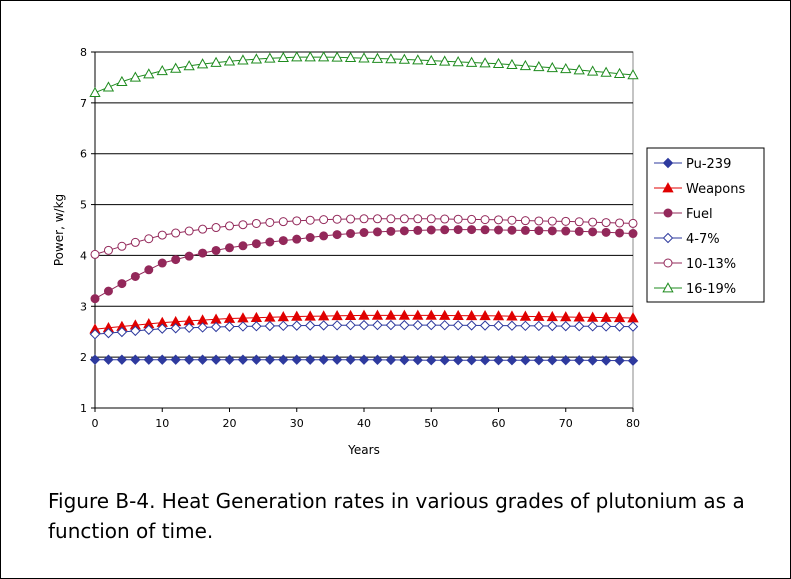 This screenshot has width=791, height=579. Describe the element at coordinates (711, 264) in the screenshot. I see `legend-label: 10-13%` at that location.